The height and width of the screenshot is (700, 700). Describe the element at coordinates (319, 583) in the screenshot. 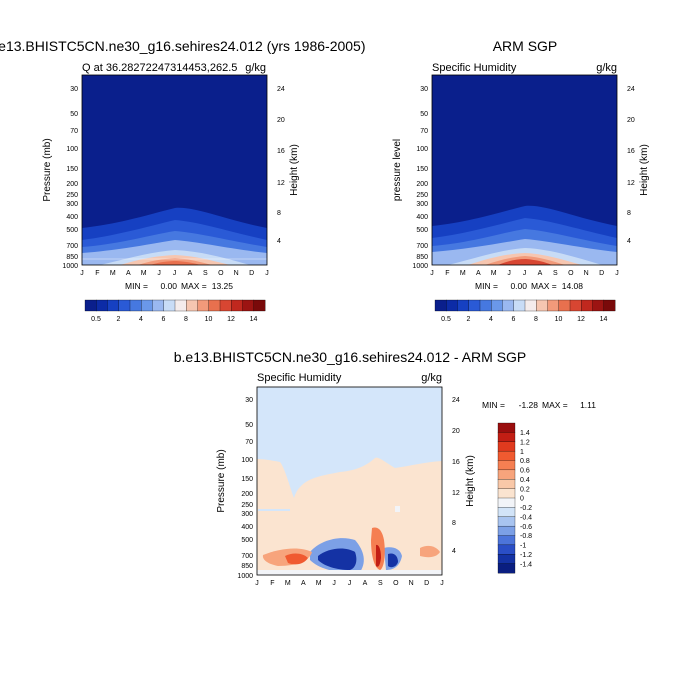

I see `x-tick-label: M` at that location.